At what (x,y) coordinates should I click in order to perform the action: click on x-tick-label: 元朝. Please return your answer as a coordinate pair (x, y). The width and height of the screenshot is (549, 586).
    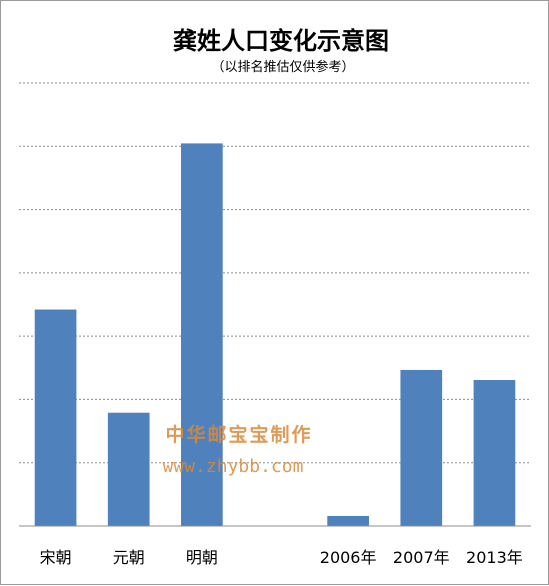
    Looking at the image, I should click on (129, 557).